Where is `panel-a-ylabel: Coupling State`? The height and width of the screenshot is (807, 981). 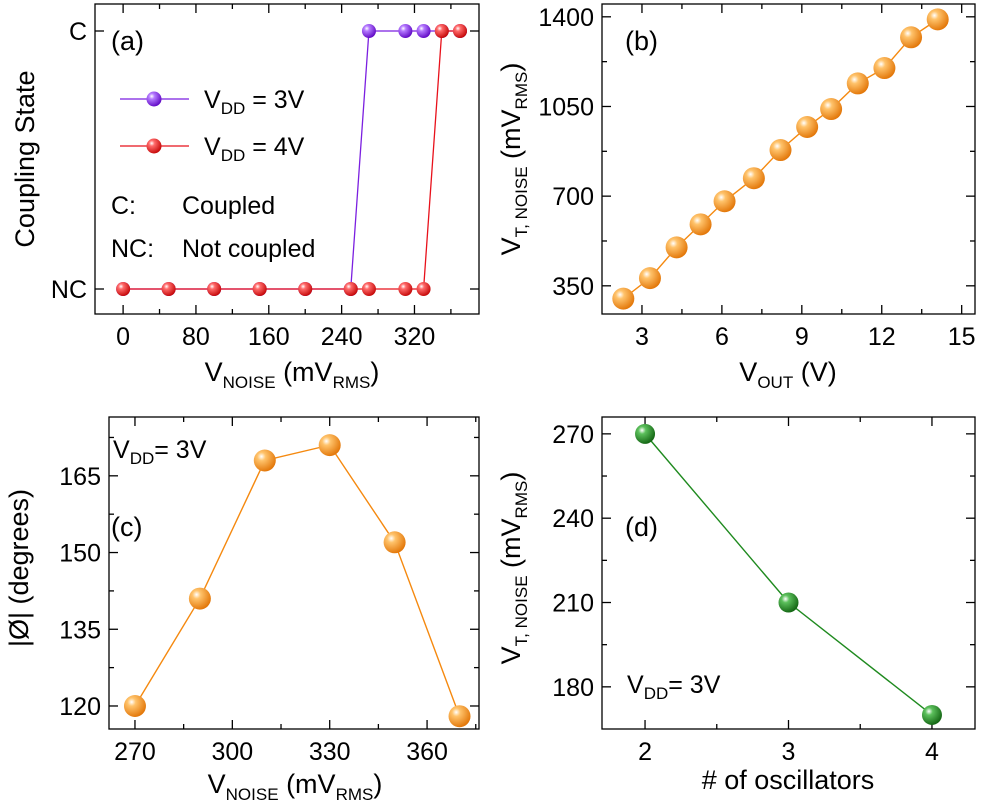 panel-a-ylabel: Coupling State is located at coordinates (25, 158).